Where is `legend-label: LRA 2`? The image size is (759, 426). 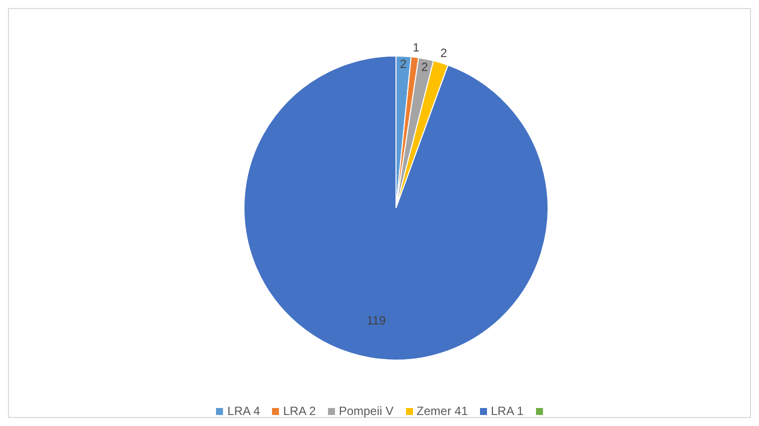
legend-label: LRA 2 is located at coordinates (299, 411).